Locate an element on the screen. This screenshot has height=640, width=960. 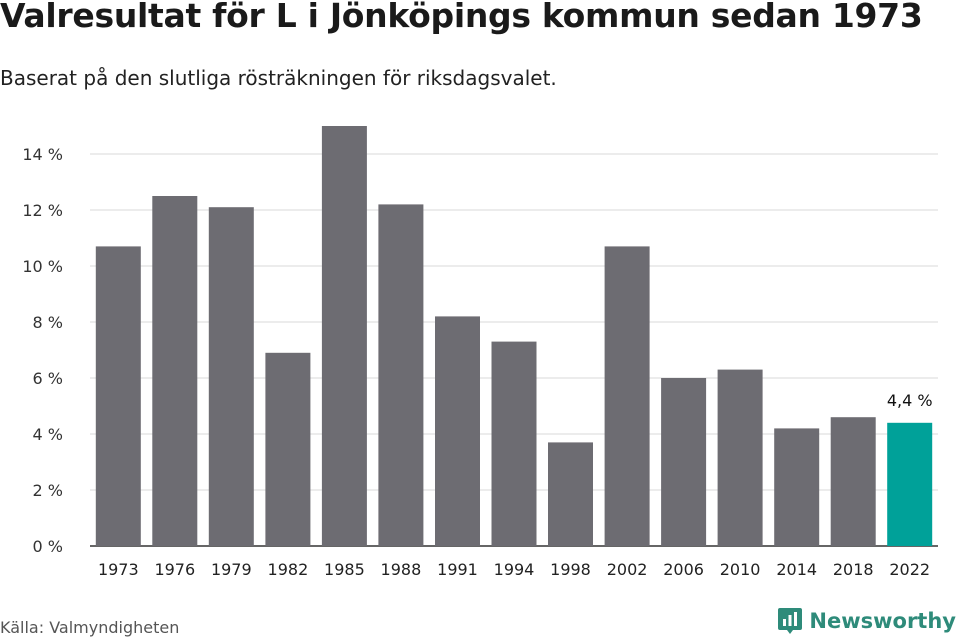
y-tick-label: 10 % is located at coordinates (42, 266).